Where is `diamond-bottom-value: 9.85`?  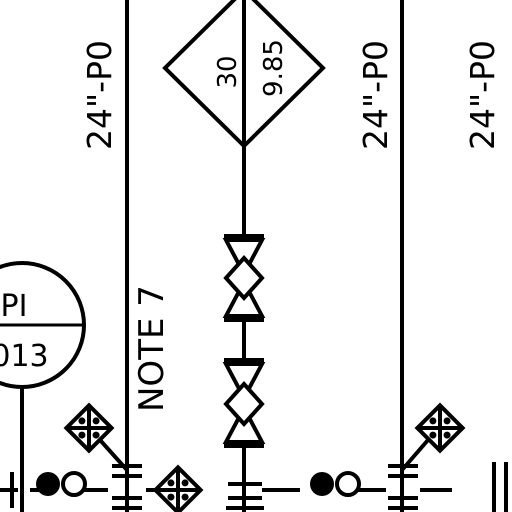 diamond-bottom-value: 9.85 is located at coordinates (274, 68).